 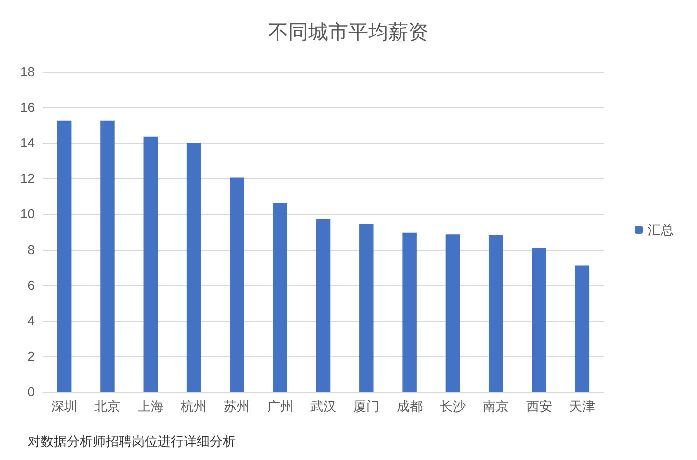 I want to click on y-tick-label: 12, so click(x=27, y=178).